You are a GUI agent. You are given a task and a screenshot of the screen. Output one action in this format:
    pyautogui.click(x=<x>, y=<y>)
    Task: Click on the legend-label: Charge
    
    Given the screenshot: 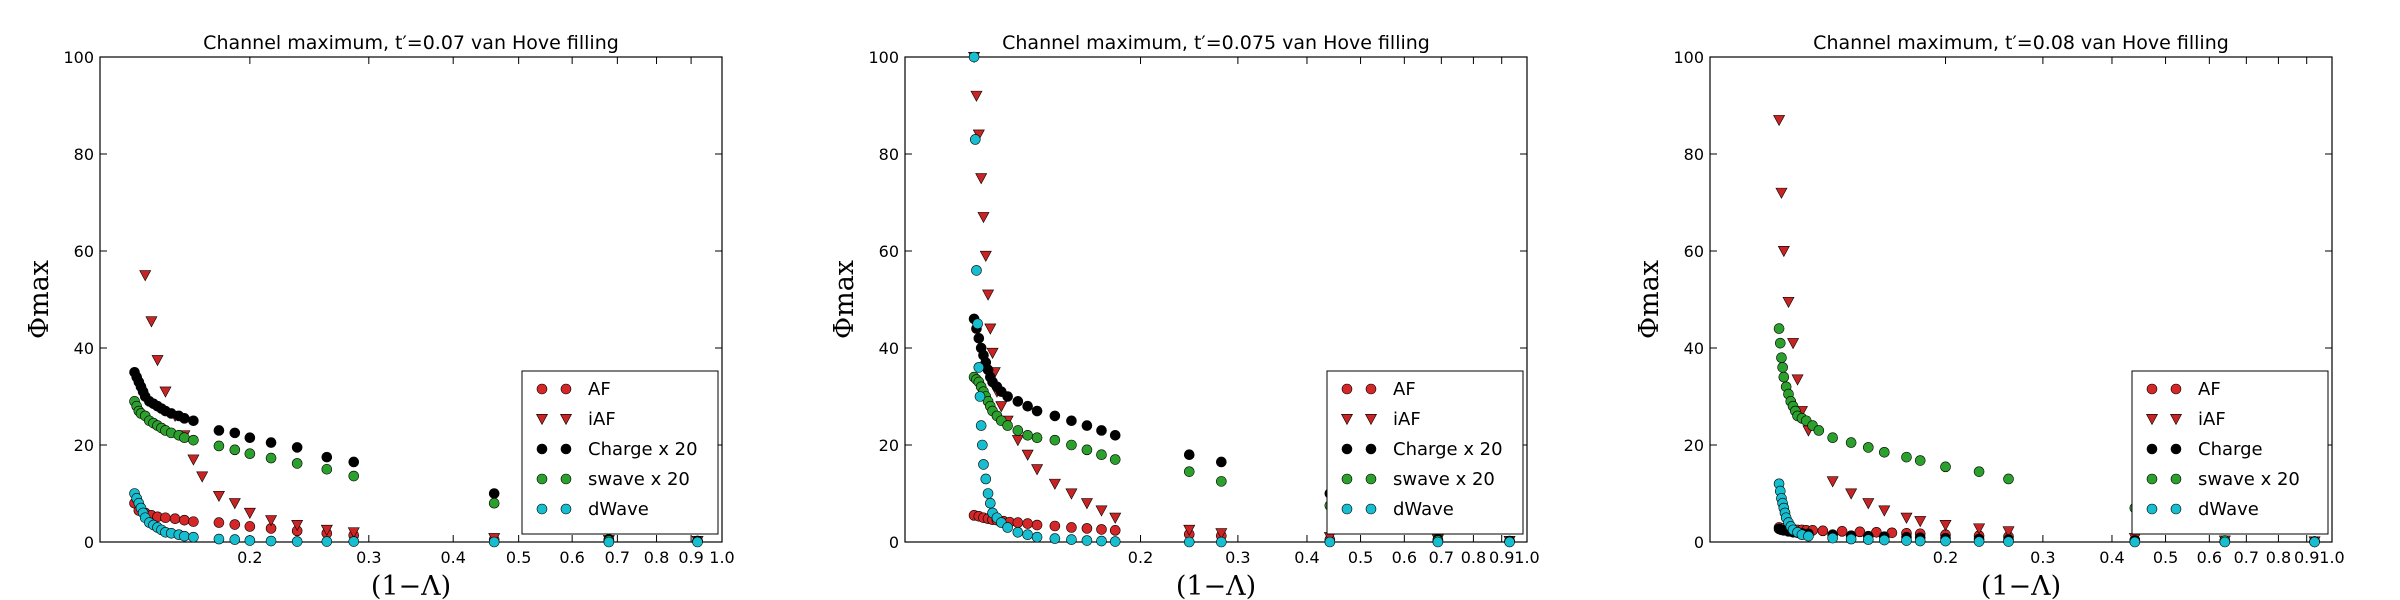 What is the action you would take?
    pyautogui.click(x=2230, y=449)
    